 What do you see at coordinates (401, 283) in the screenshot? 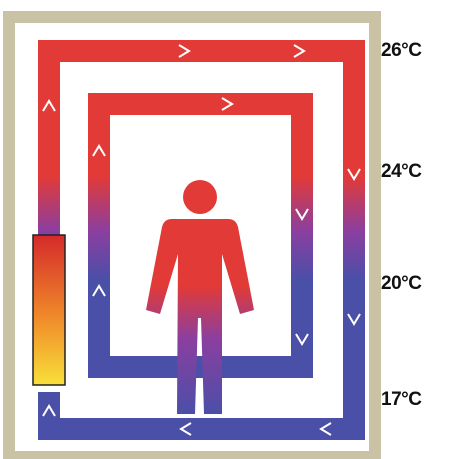
I see `temperature-label-lower: 20°C` at bounding box center [401, 283].